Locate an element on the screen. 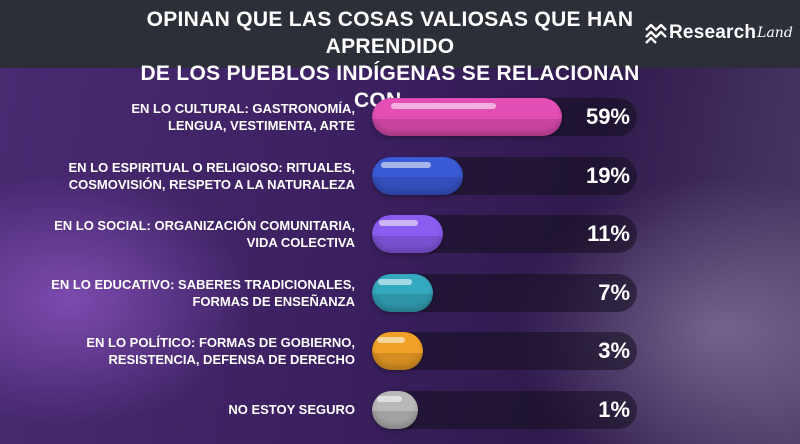 The image size is (800, 444). value-label: 11% is located at coordinates (608, 233).